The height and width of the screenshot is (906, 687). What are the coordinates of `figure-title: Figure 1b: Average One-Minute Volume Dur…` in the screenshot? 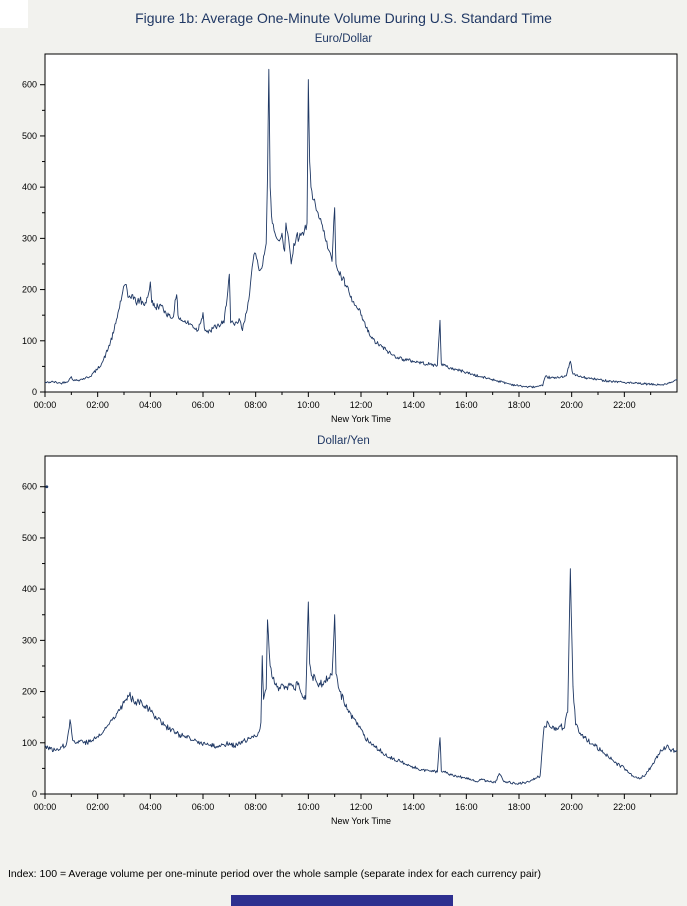 It's located at (343, 18).